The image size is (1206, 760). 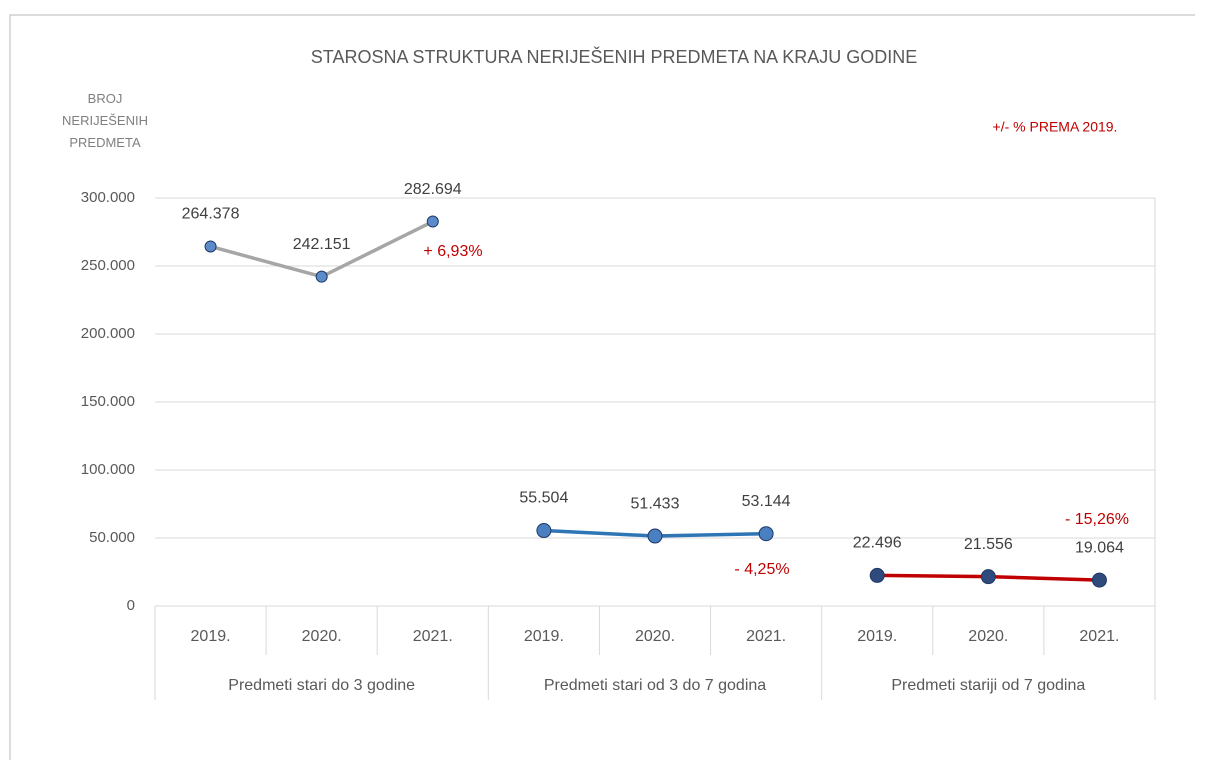 I want to click on y-tick-label: 300.000, so click(x=108, y=197).